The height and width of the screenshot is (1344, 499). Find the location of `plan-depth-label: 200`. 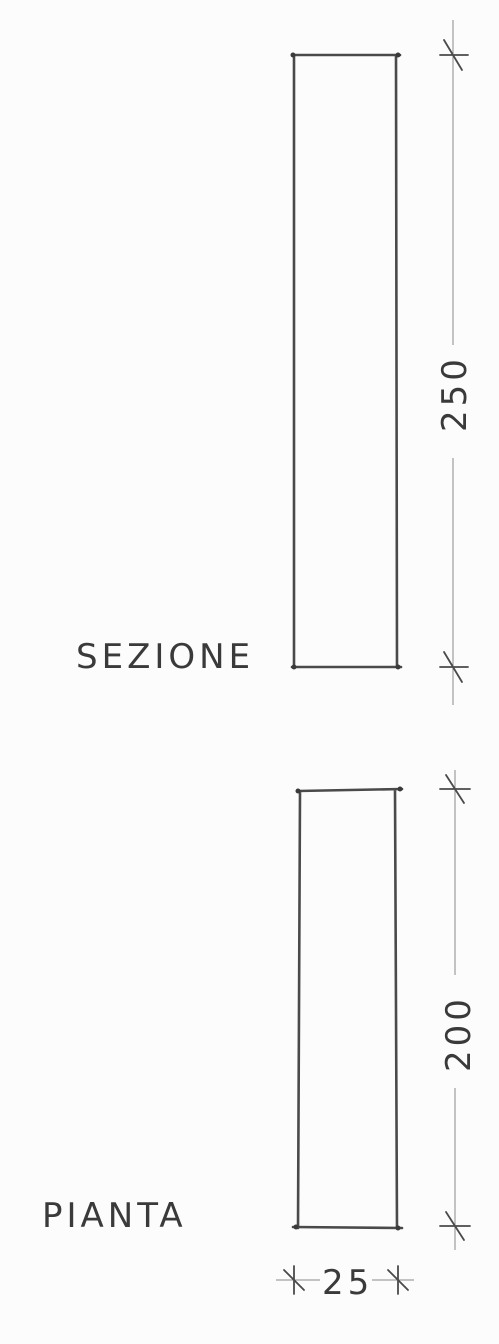

plan-depth-label: 200 is located at coordinates (459, 1033).